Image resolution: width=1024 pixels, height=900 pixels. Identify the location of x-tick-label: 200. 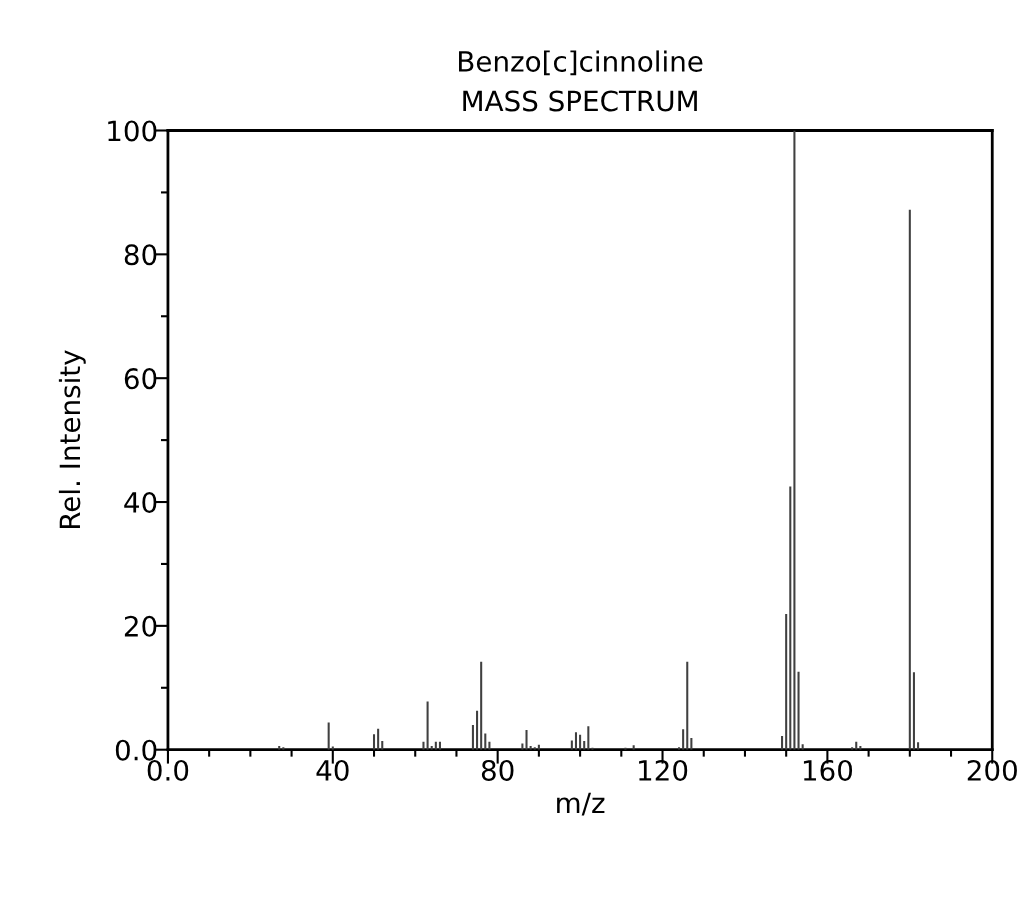
(992, 770).